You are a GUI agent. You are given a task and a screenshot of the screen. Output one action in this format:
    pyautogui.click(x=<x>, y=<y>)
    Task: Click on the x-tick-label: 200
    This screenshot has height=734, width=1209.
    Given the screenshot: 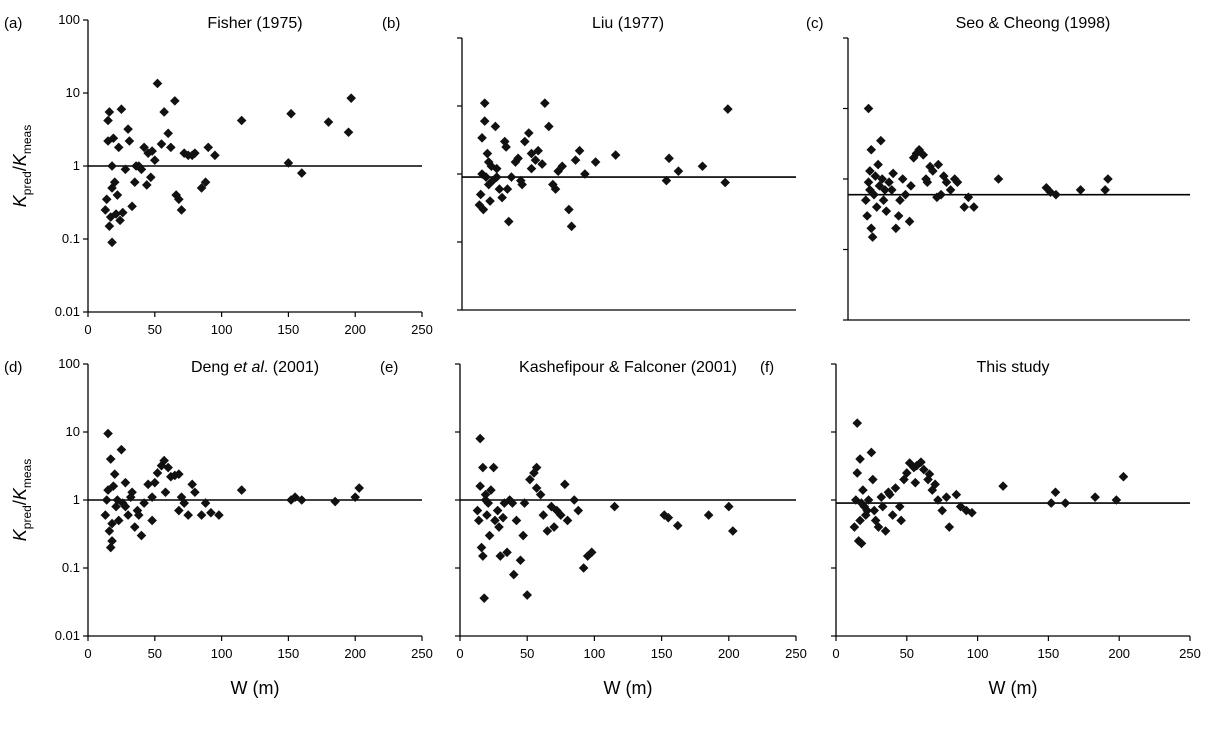 What is the action you would take?
    pyautogui.click(x=729, y=653)
    